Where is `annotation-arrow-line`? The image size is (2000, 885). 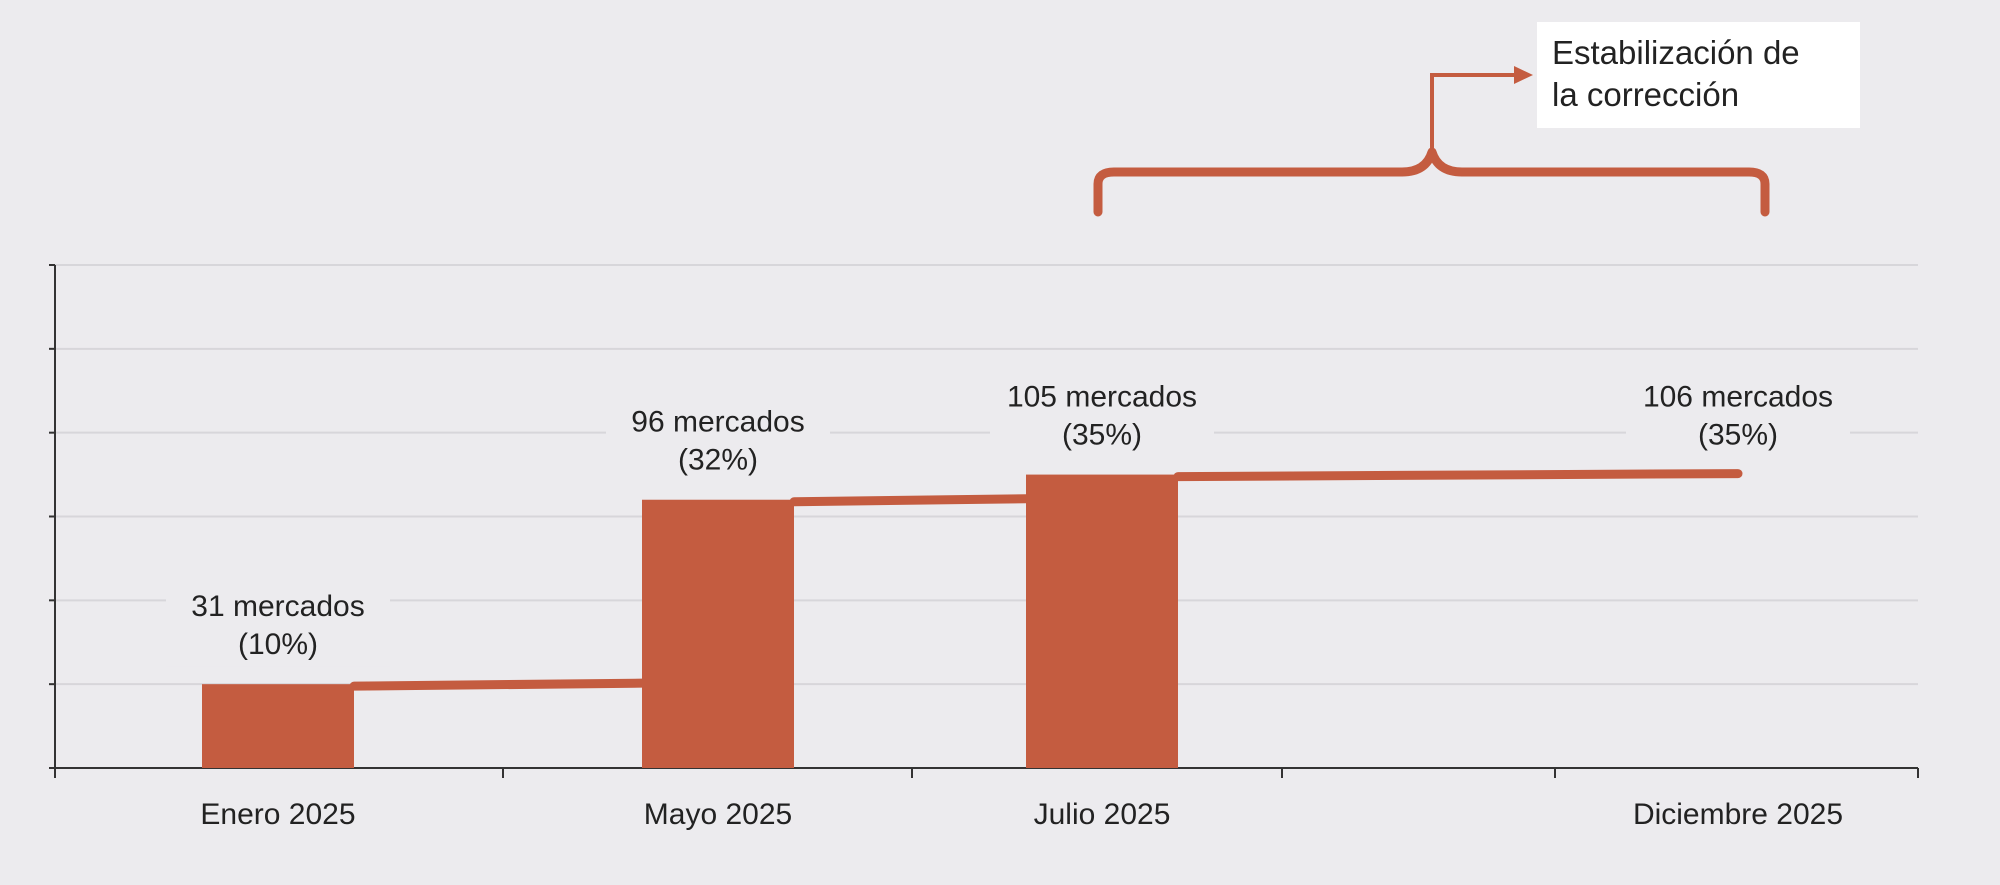
annotation-arrow-line is located at coordinates (1473, 110).